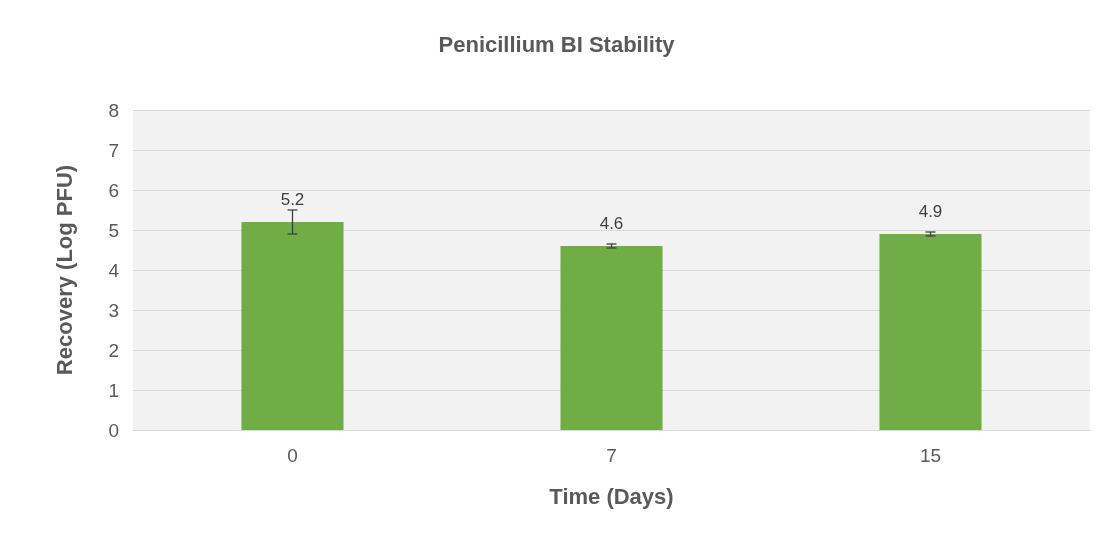  I want to click on x-tick-label: 15, so click(930, 455).